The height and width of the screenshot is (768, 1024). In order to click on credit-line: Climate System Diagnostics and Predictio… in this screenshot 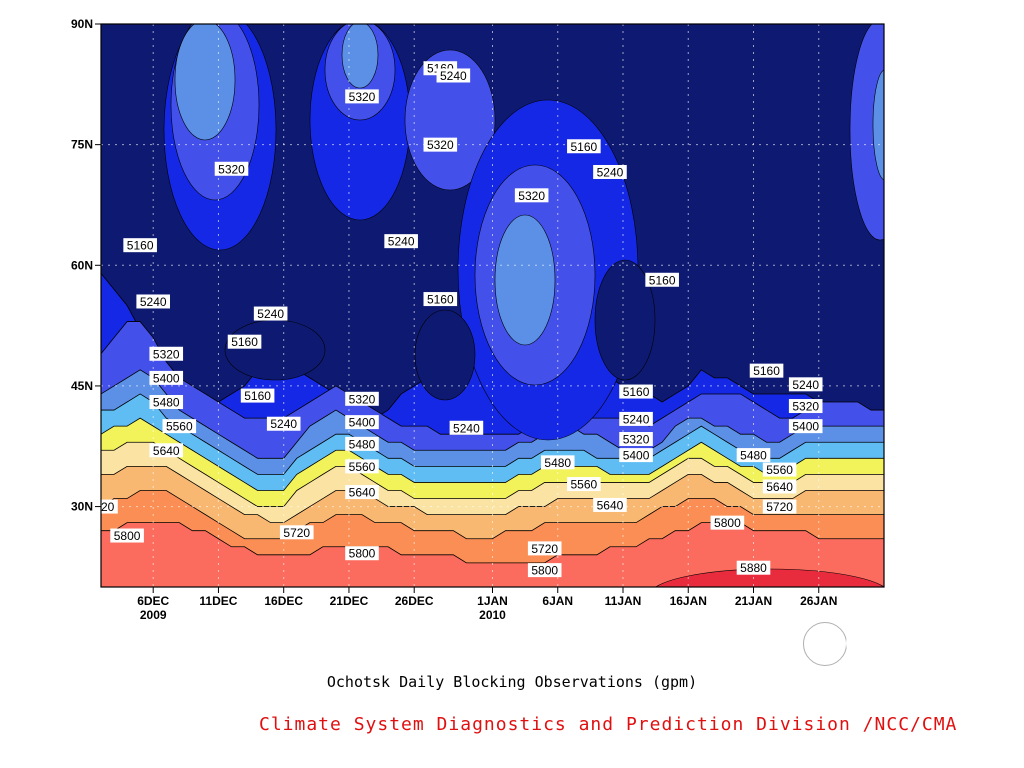, I will do `click(608, 724)`.